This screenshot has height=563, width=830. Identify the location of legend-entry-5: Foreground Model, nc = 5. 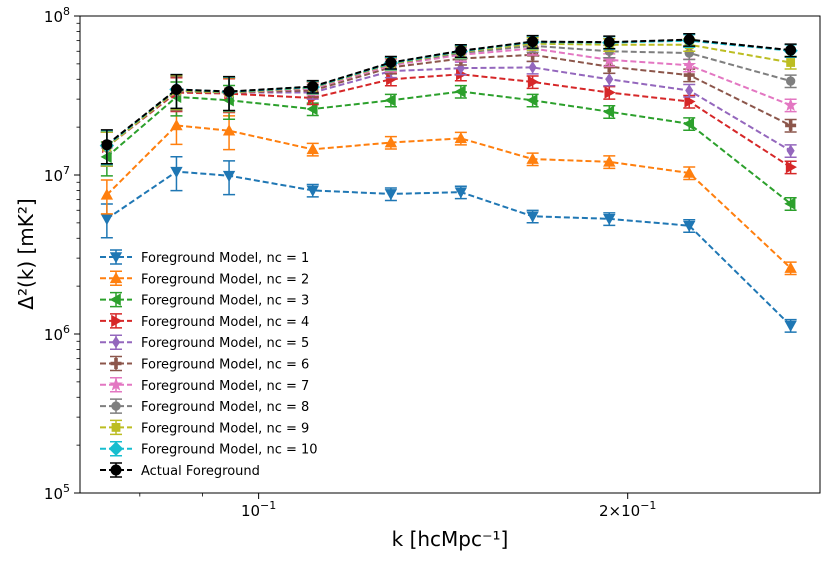
(204, 342).